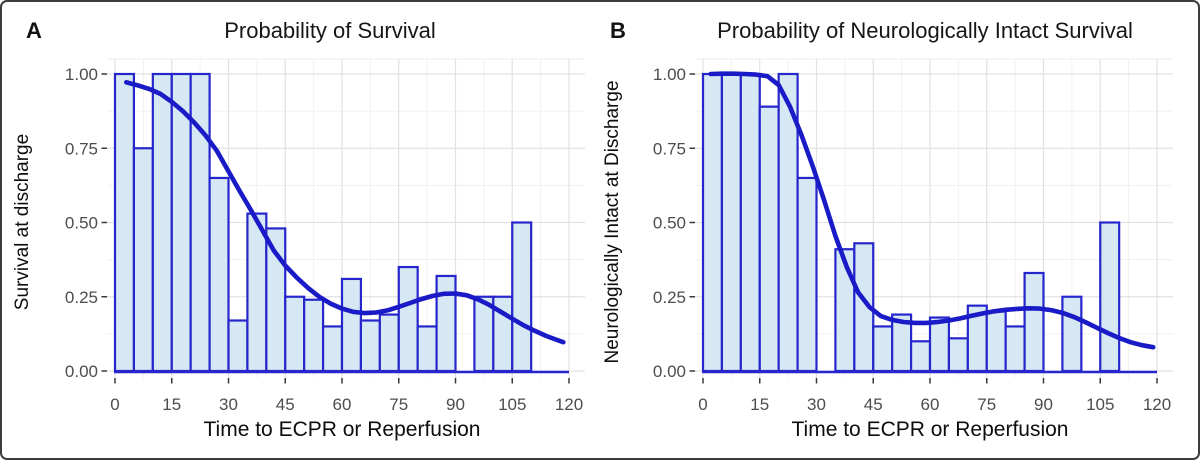 The height and width of the screenshot is (460, 1200). Describe the element at coordinates (612, 221) in the screenshot. I see `panel-b-y-axis-title: Neurologically Intact at Discharge` at that location.